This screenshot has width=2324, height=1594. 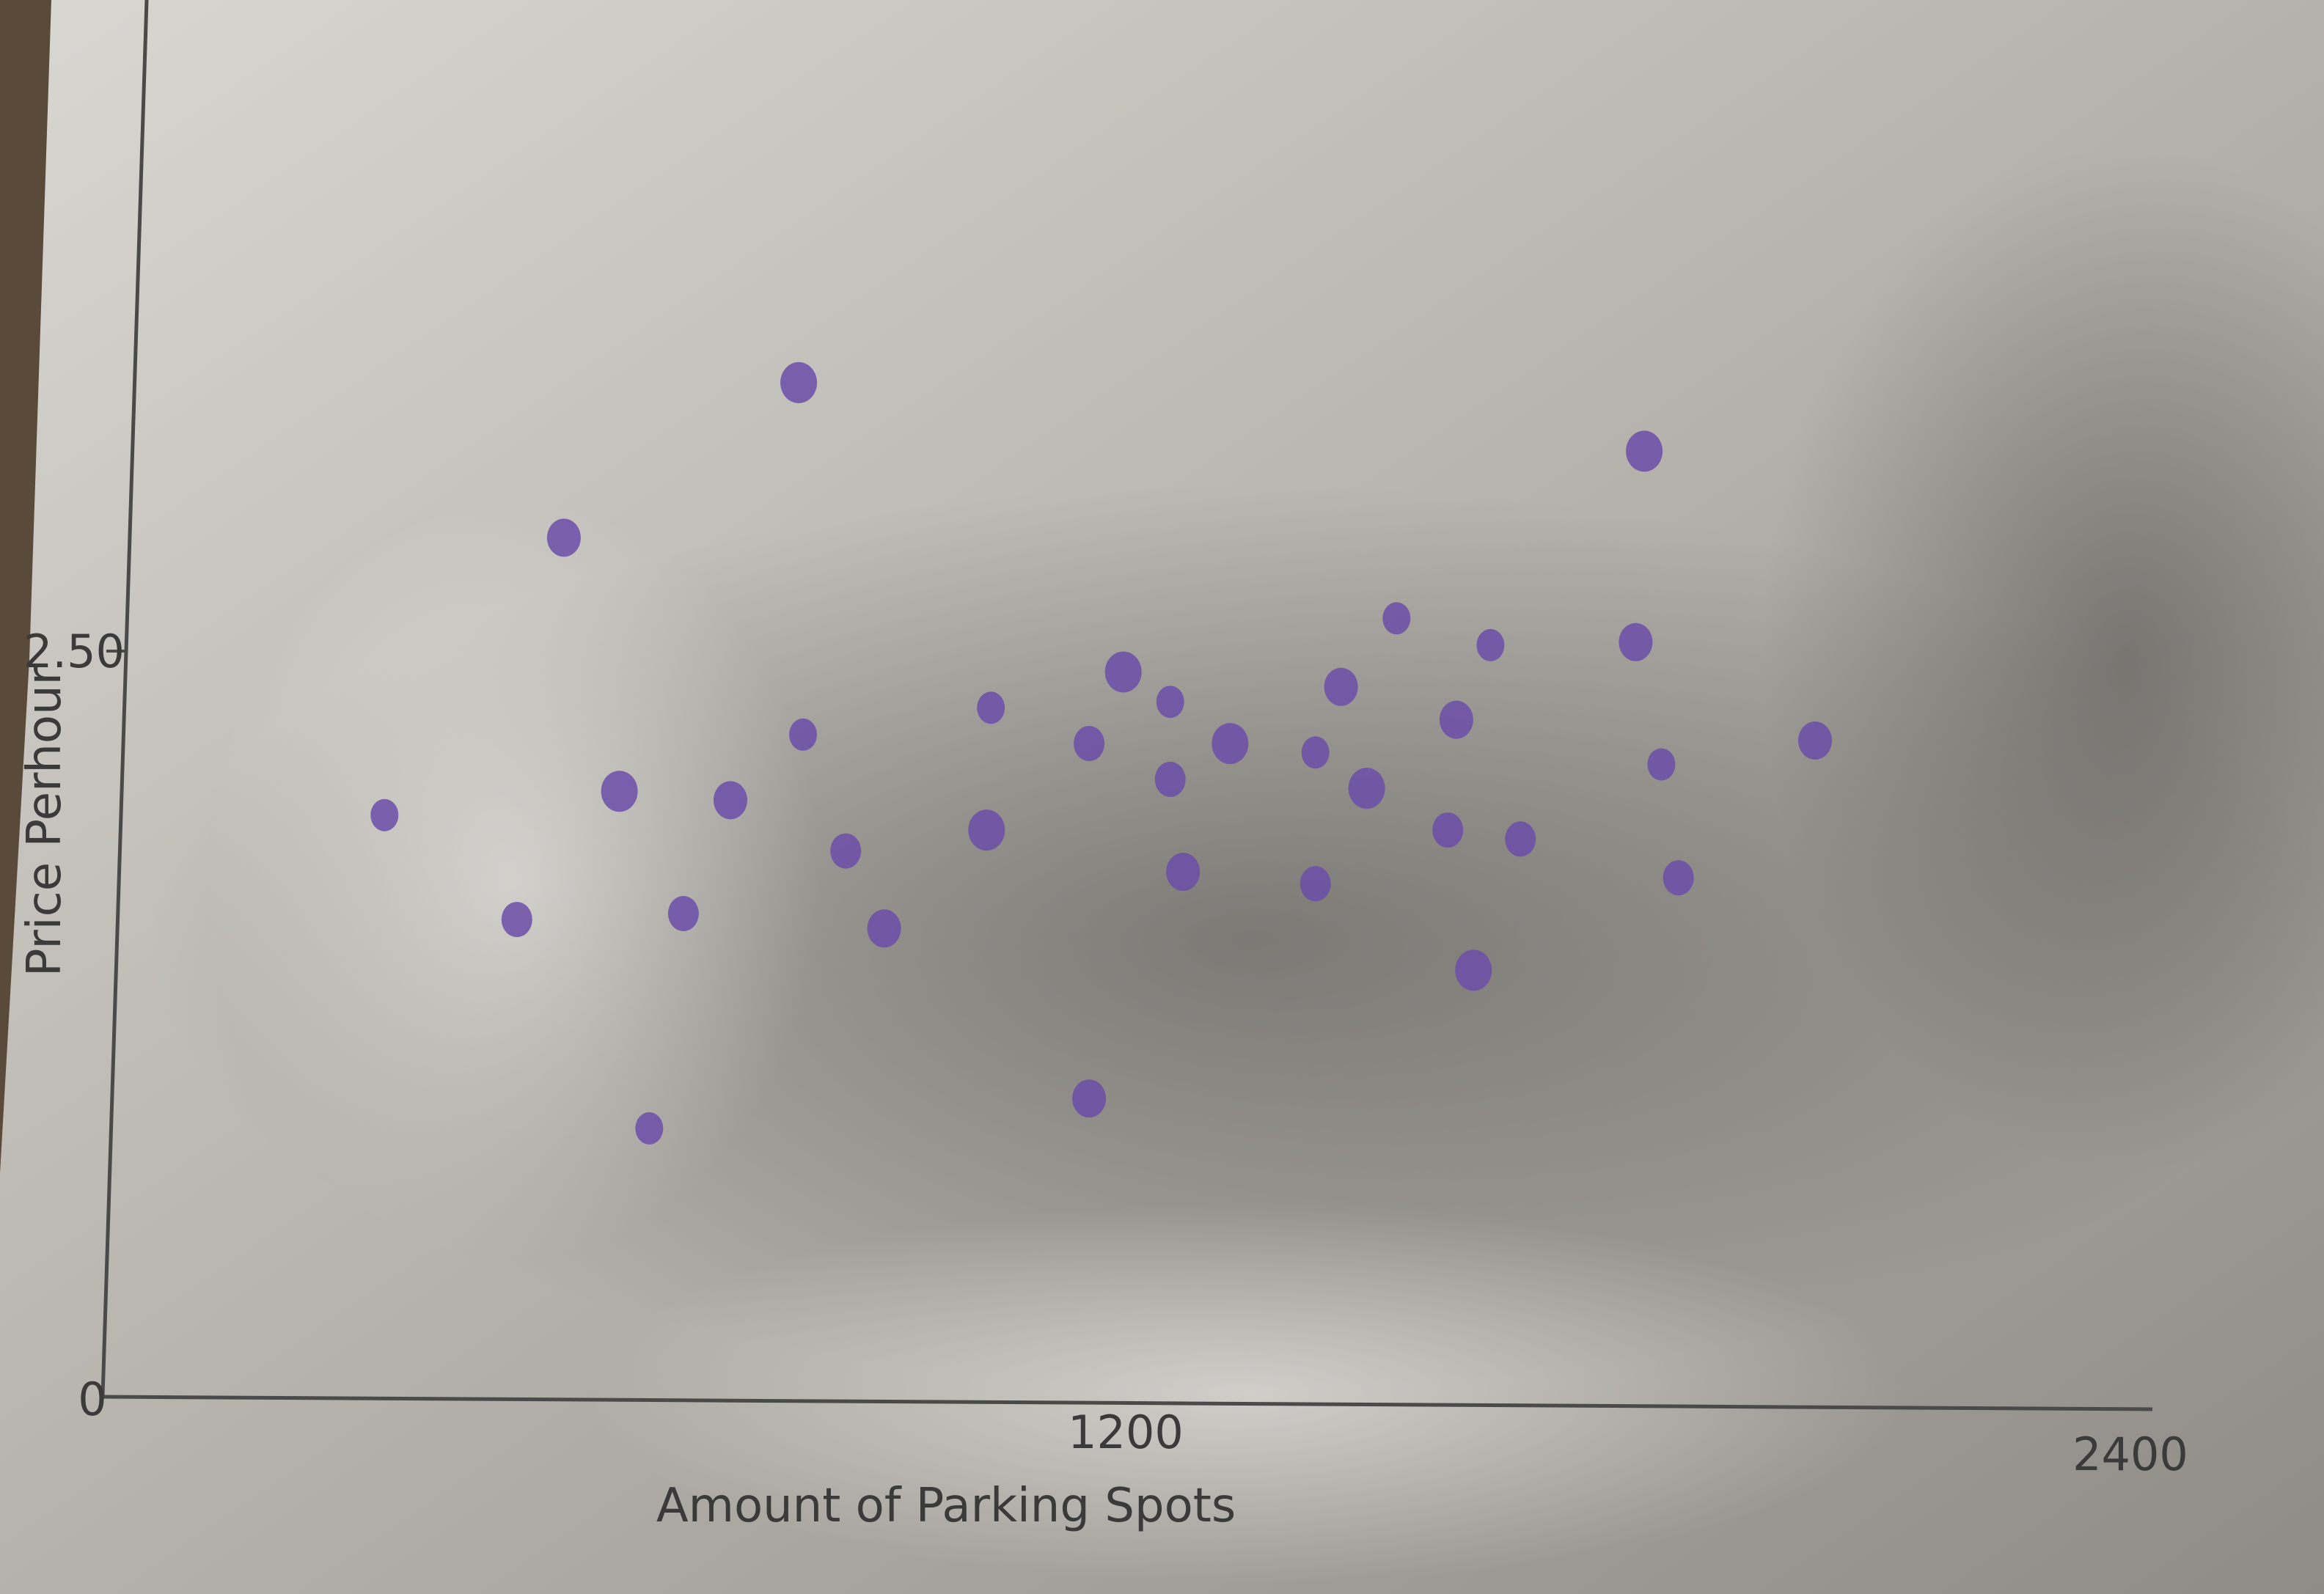 I want to click on y-axis-line, so click(x=124, y=698).